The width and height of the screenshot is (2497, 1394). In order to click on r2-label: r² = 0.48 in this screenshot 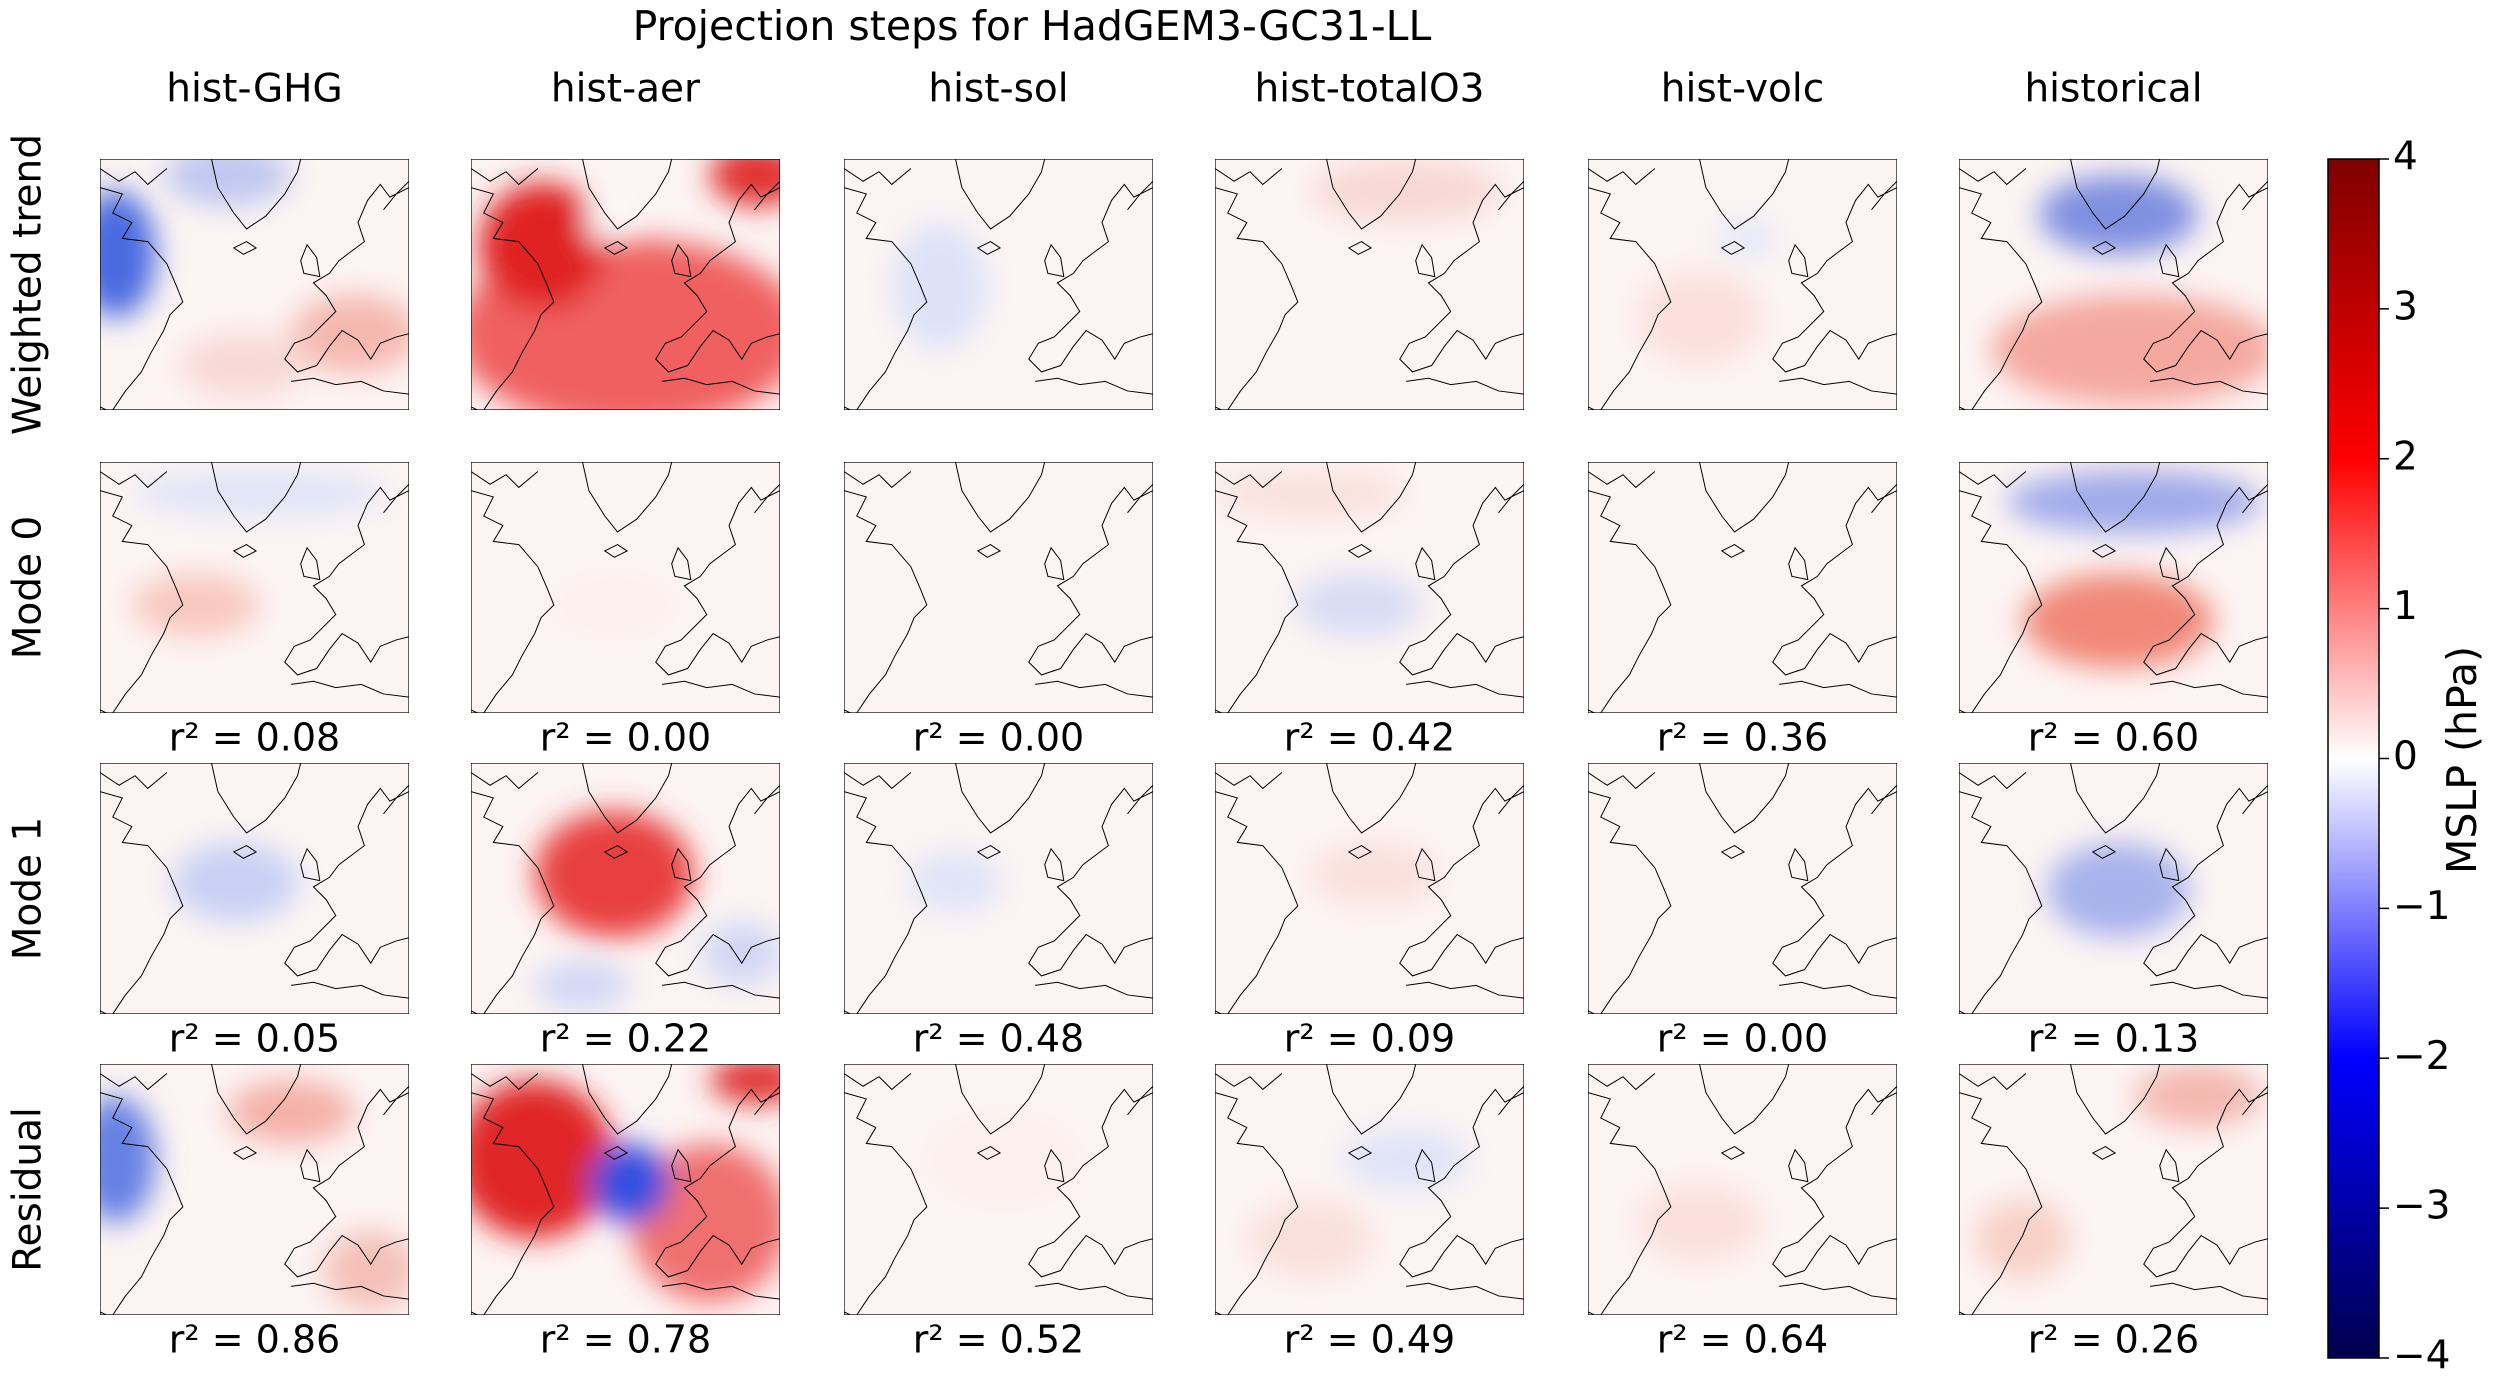, I will do `click(998, 1039)`.